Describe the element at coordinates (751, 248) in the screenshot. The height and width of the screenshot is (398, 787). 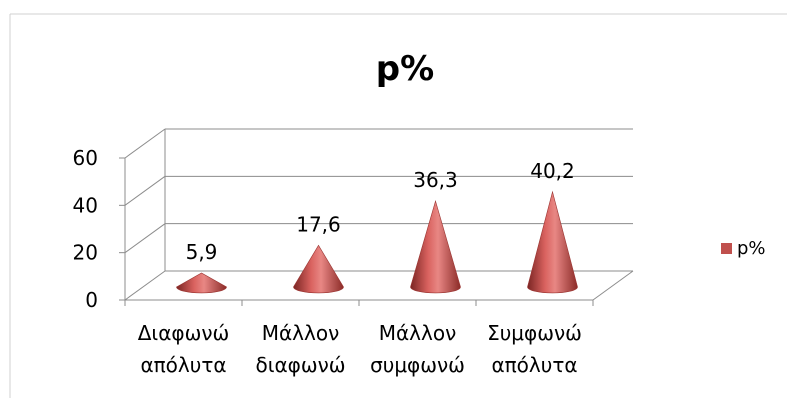
I see `legend-label: p%` at that location.